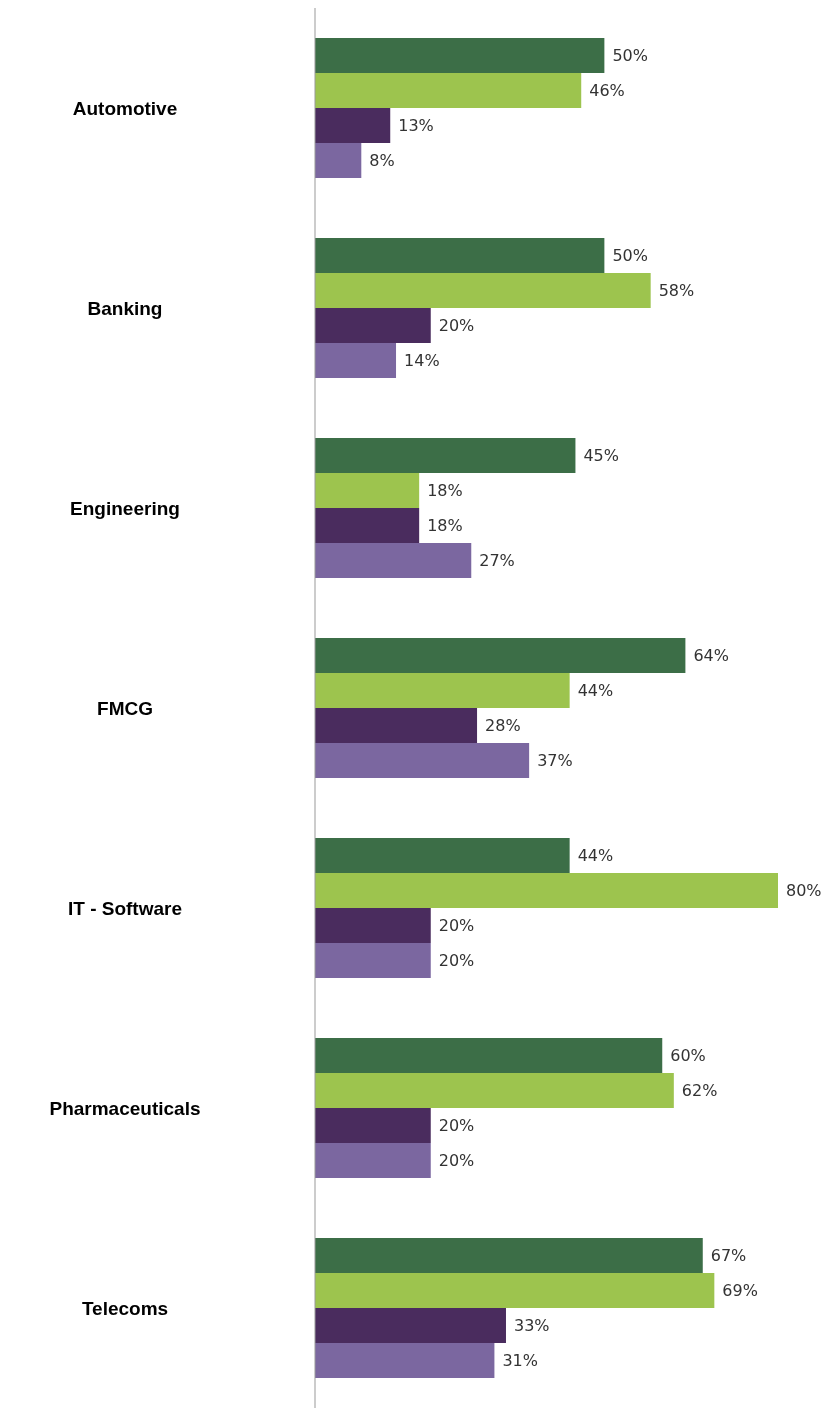 This screenshot has width=834, height=1410. I want to click on y-tick-label: Engineering, so click(125, 508).